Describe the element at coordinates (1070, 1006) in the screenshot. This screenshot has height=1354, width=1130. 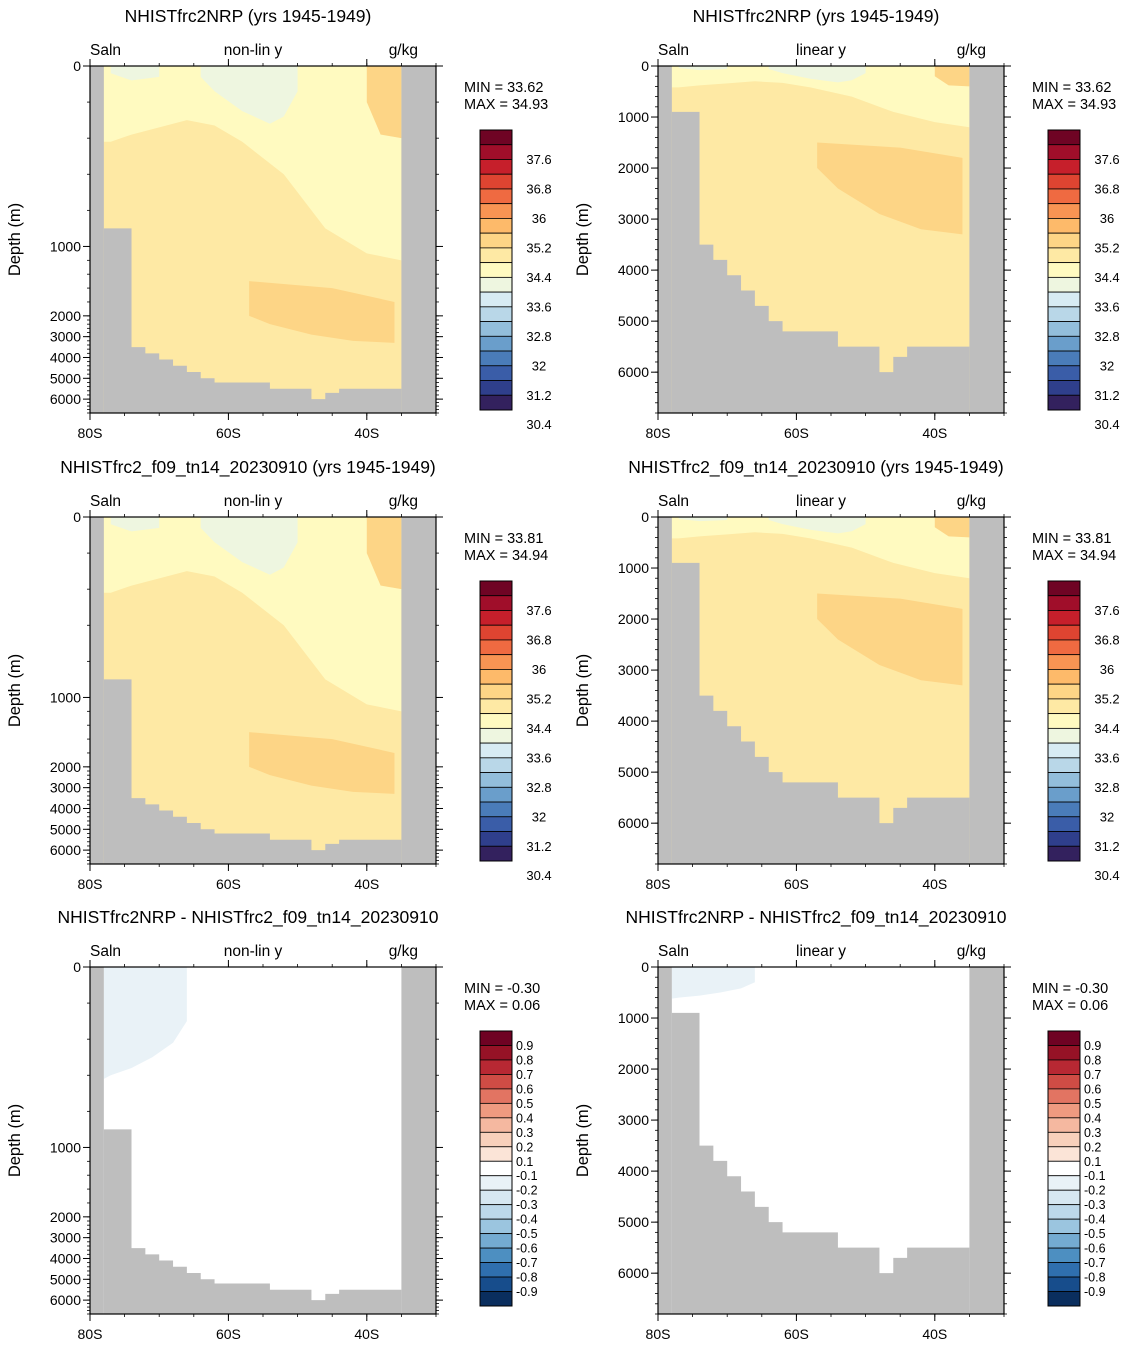
I see `max-label: MAX = 0.06` at that location.